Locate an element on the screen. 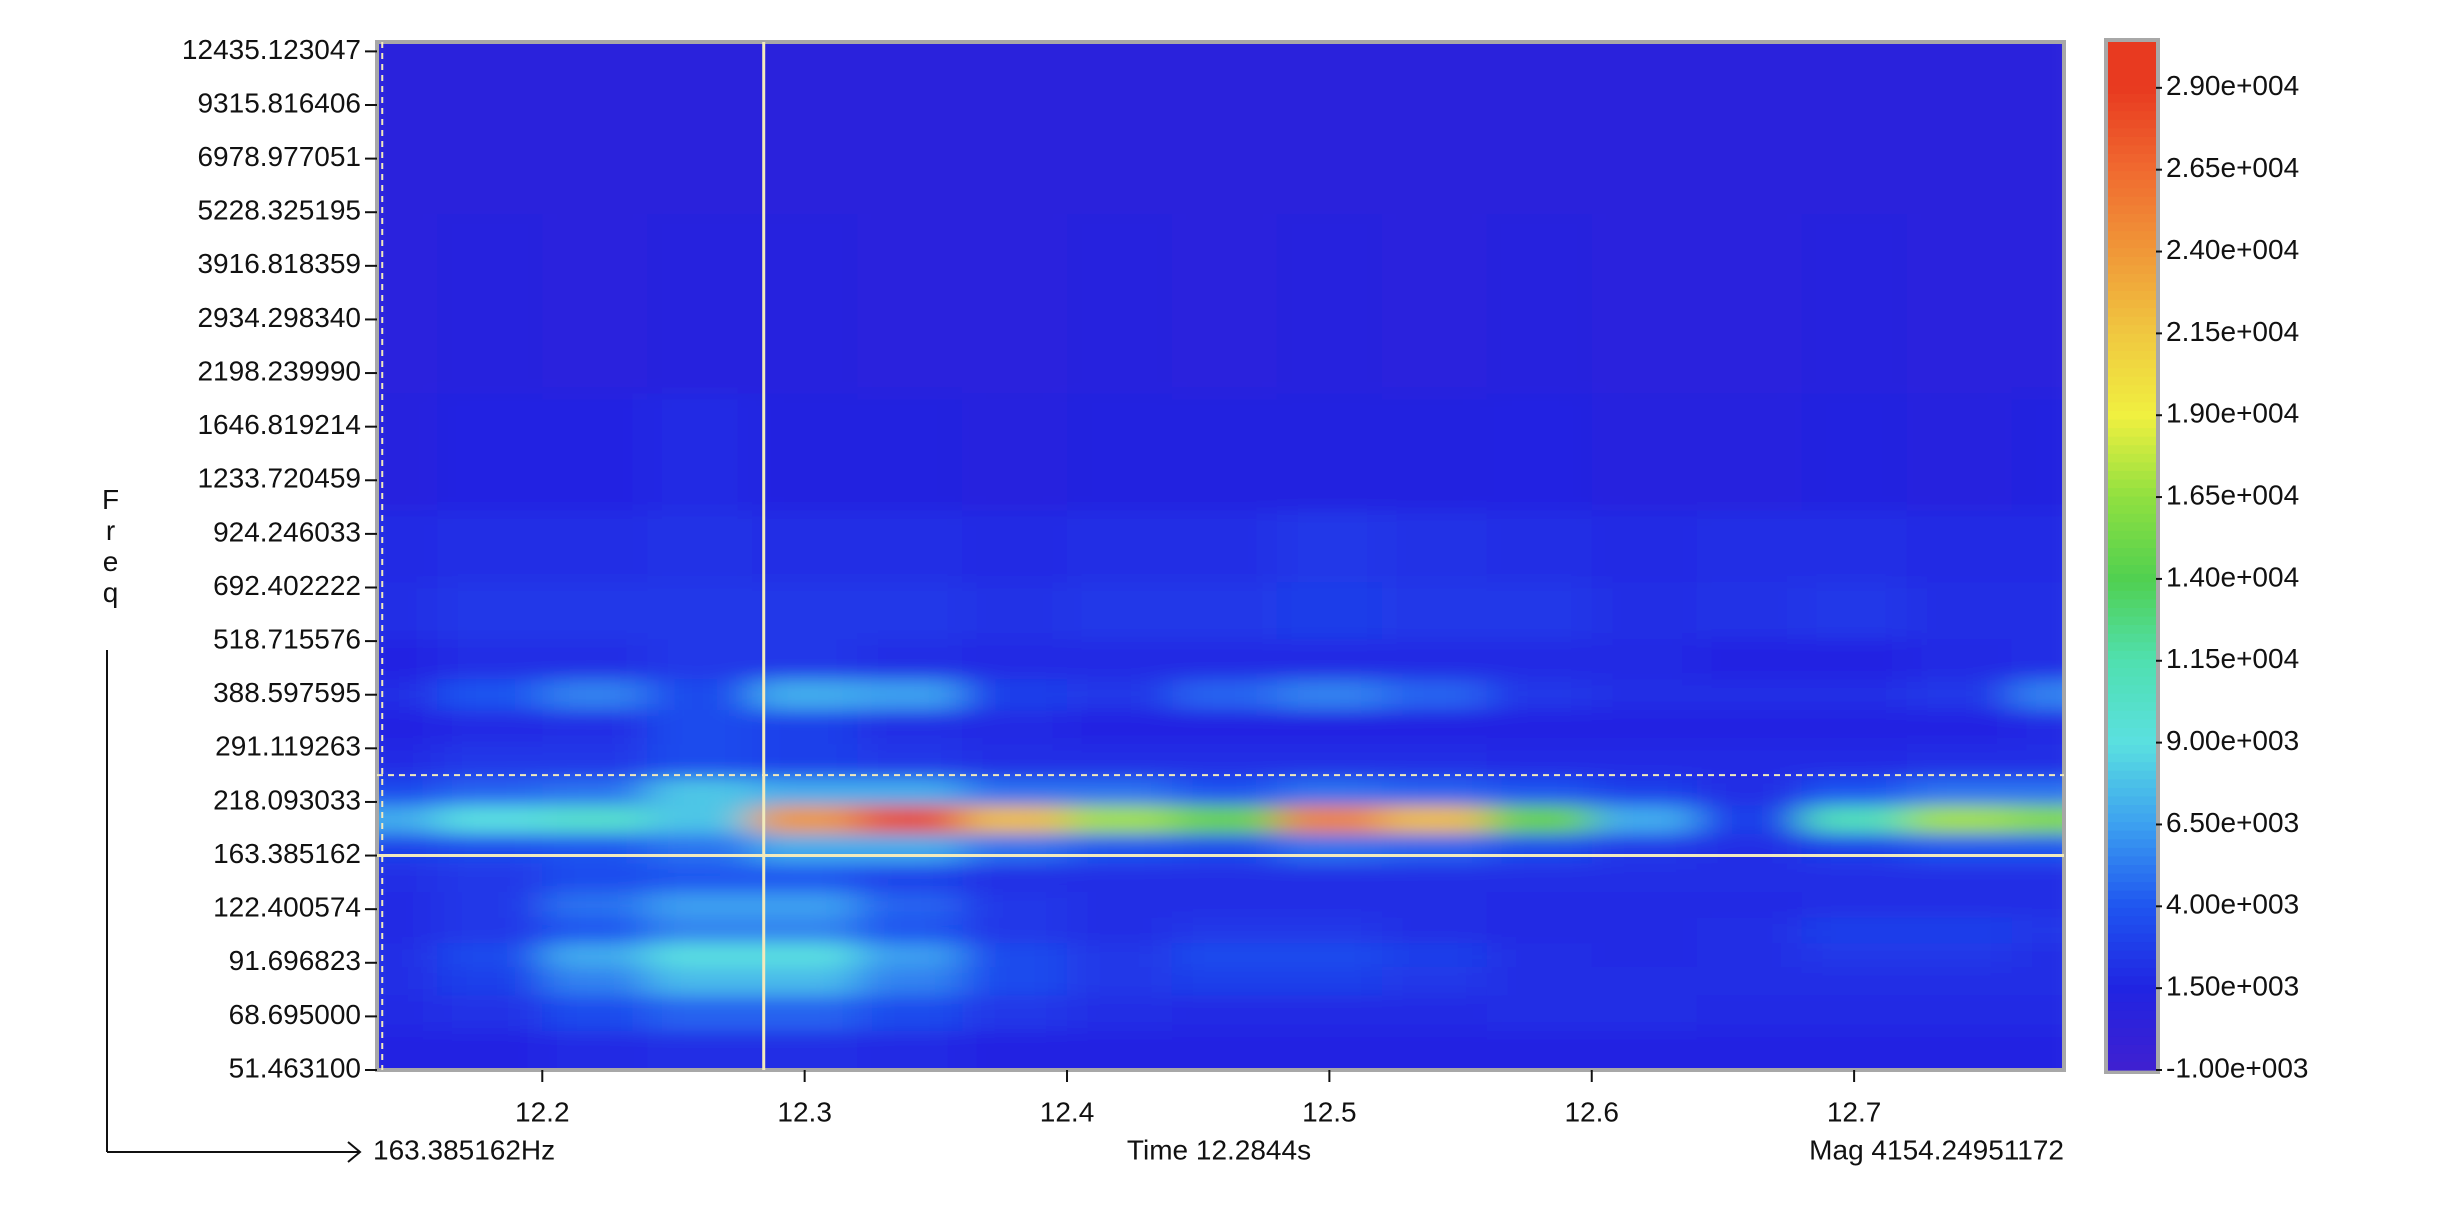  y-tick-label: 518.715576 is located at coordinates (287, 639).